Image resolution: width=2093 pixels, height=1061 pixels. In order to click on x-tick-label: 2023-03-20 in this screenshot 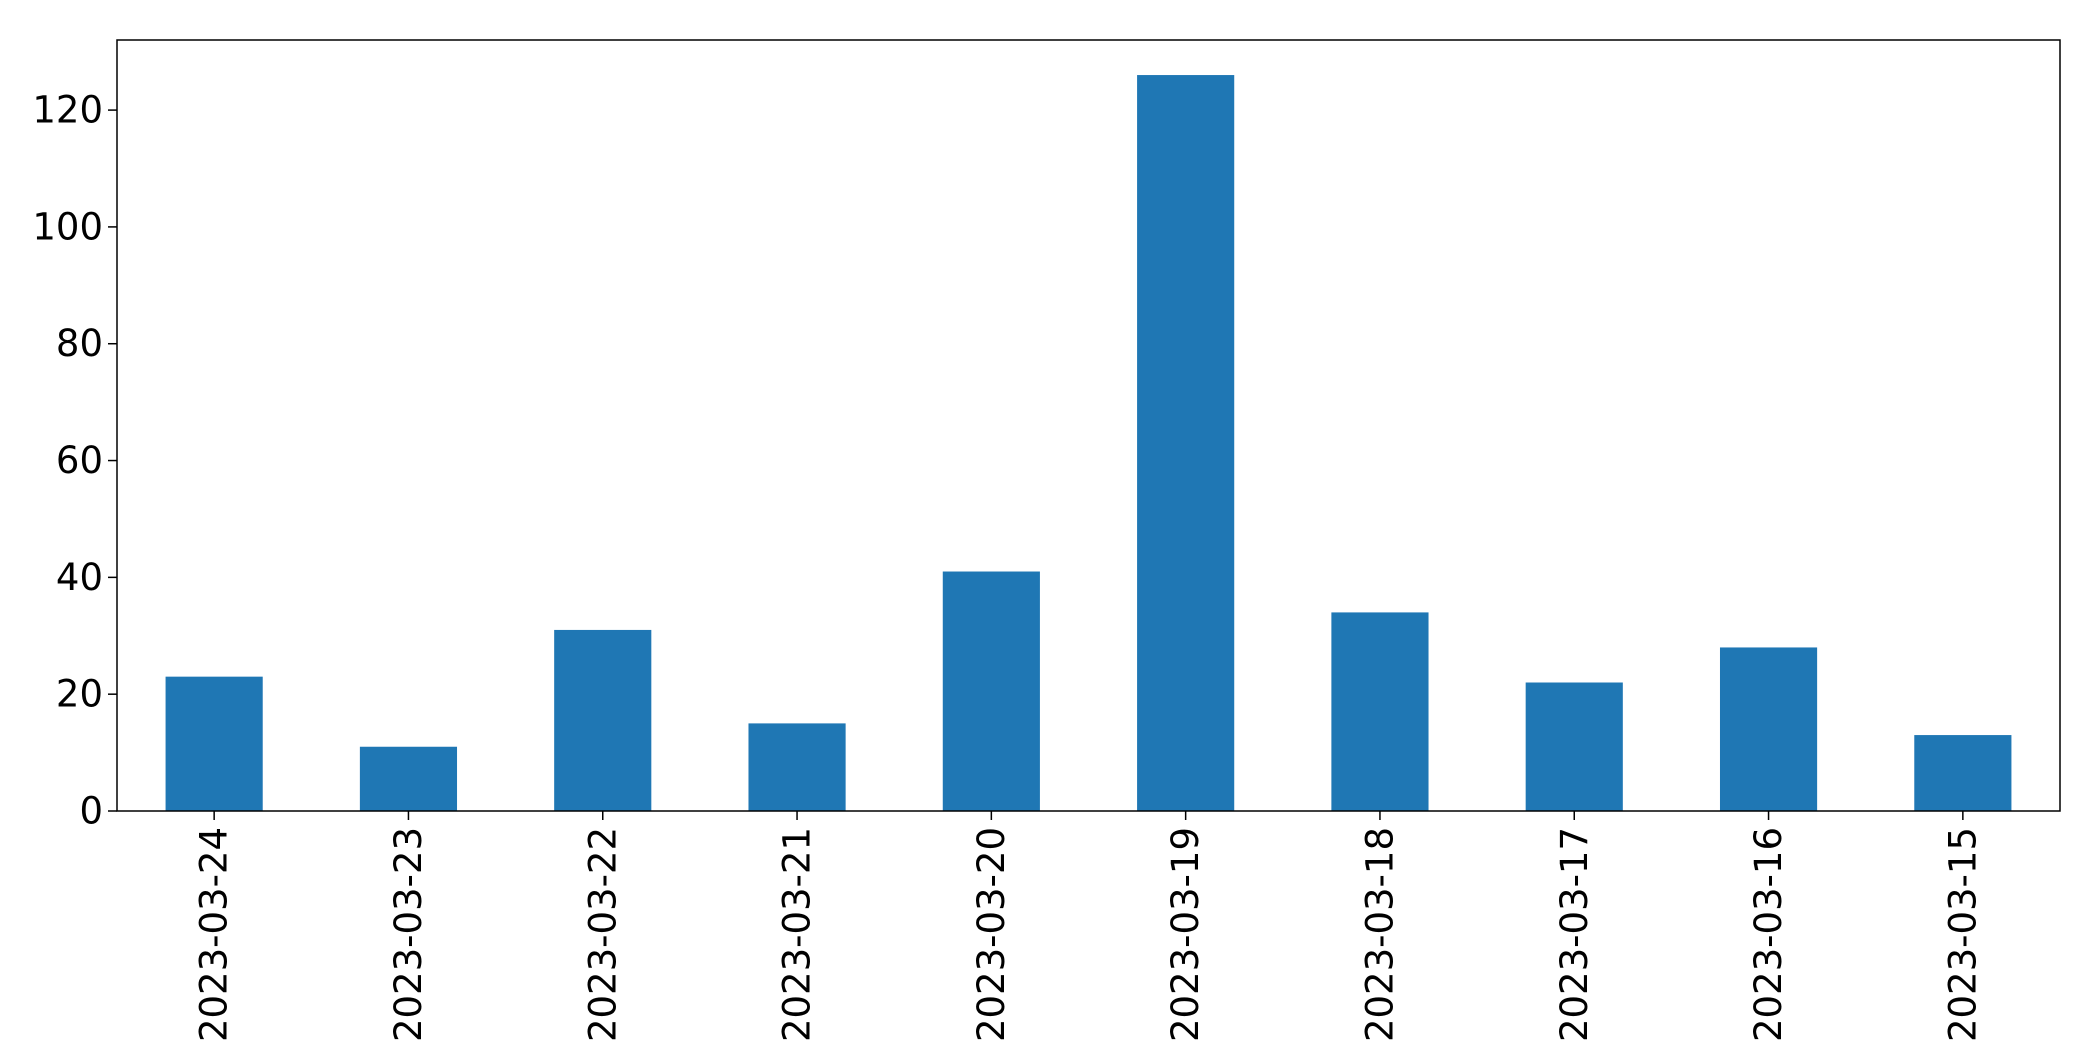, I will do `click(991, 934)`.